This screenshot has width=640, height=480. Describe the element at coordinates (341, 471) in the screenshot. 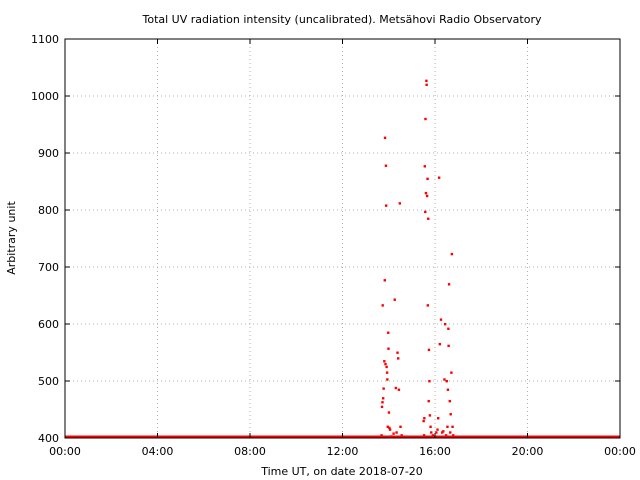

I see `x-axis-label: Time UT, on date 2018-07-20` at that location.